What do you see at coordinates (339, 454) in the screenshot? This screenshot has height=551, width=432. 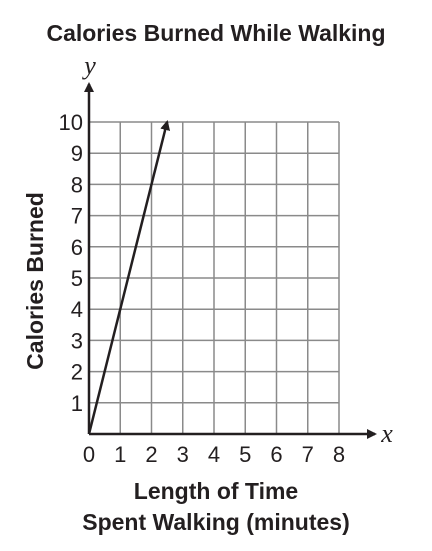 I see `x-tick-label: 8` at bounding box center [339, 454].